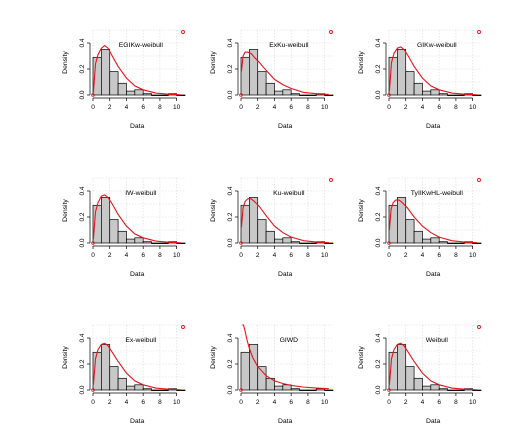 This screenshot has height=432, width=526. I want to click on chart-panel-4: 0 2 4 6 8 10 0.0 0.2 0.4 IW-weibull Data Density, so click(124, 227).